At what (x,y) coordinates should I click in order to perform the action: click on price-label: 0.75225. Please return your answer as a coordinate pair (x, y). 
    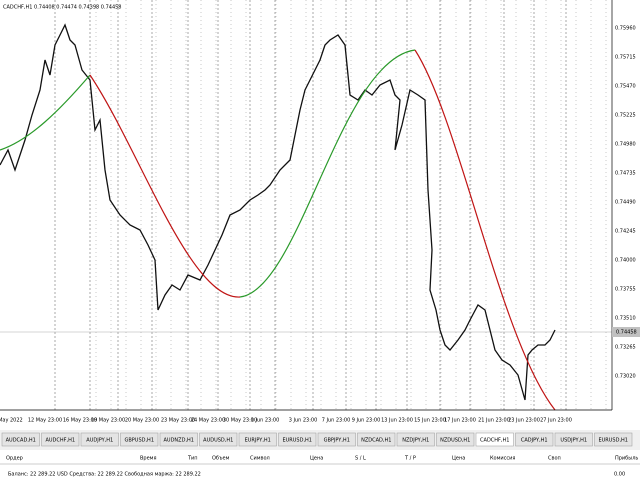
    Looking at the image, I should click on (625, 116).